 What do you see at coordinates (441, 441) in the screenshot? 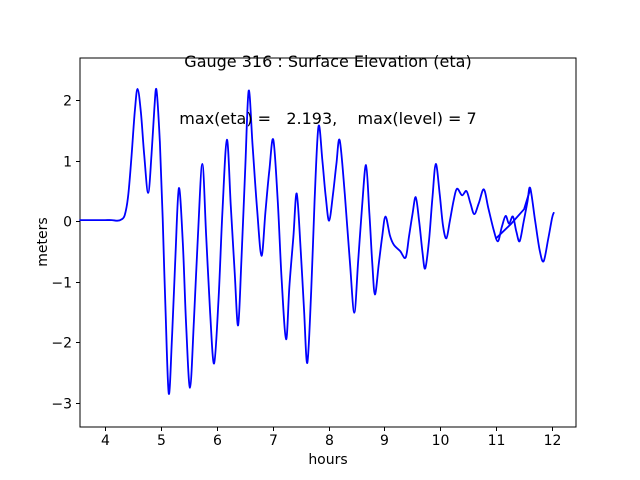
I see `x-tick-label: 10` at bounding box center [441, 441].